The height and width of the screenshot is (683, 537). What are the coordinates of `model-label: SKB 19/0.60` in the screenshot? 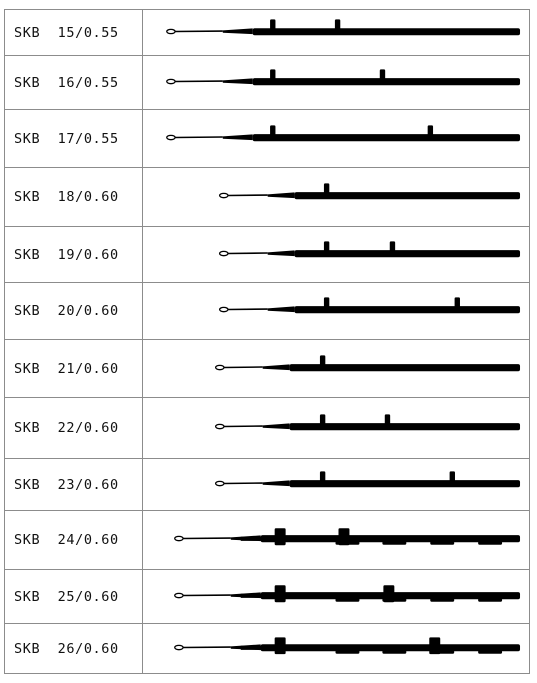 It's located at (66, 254).